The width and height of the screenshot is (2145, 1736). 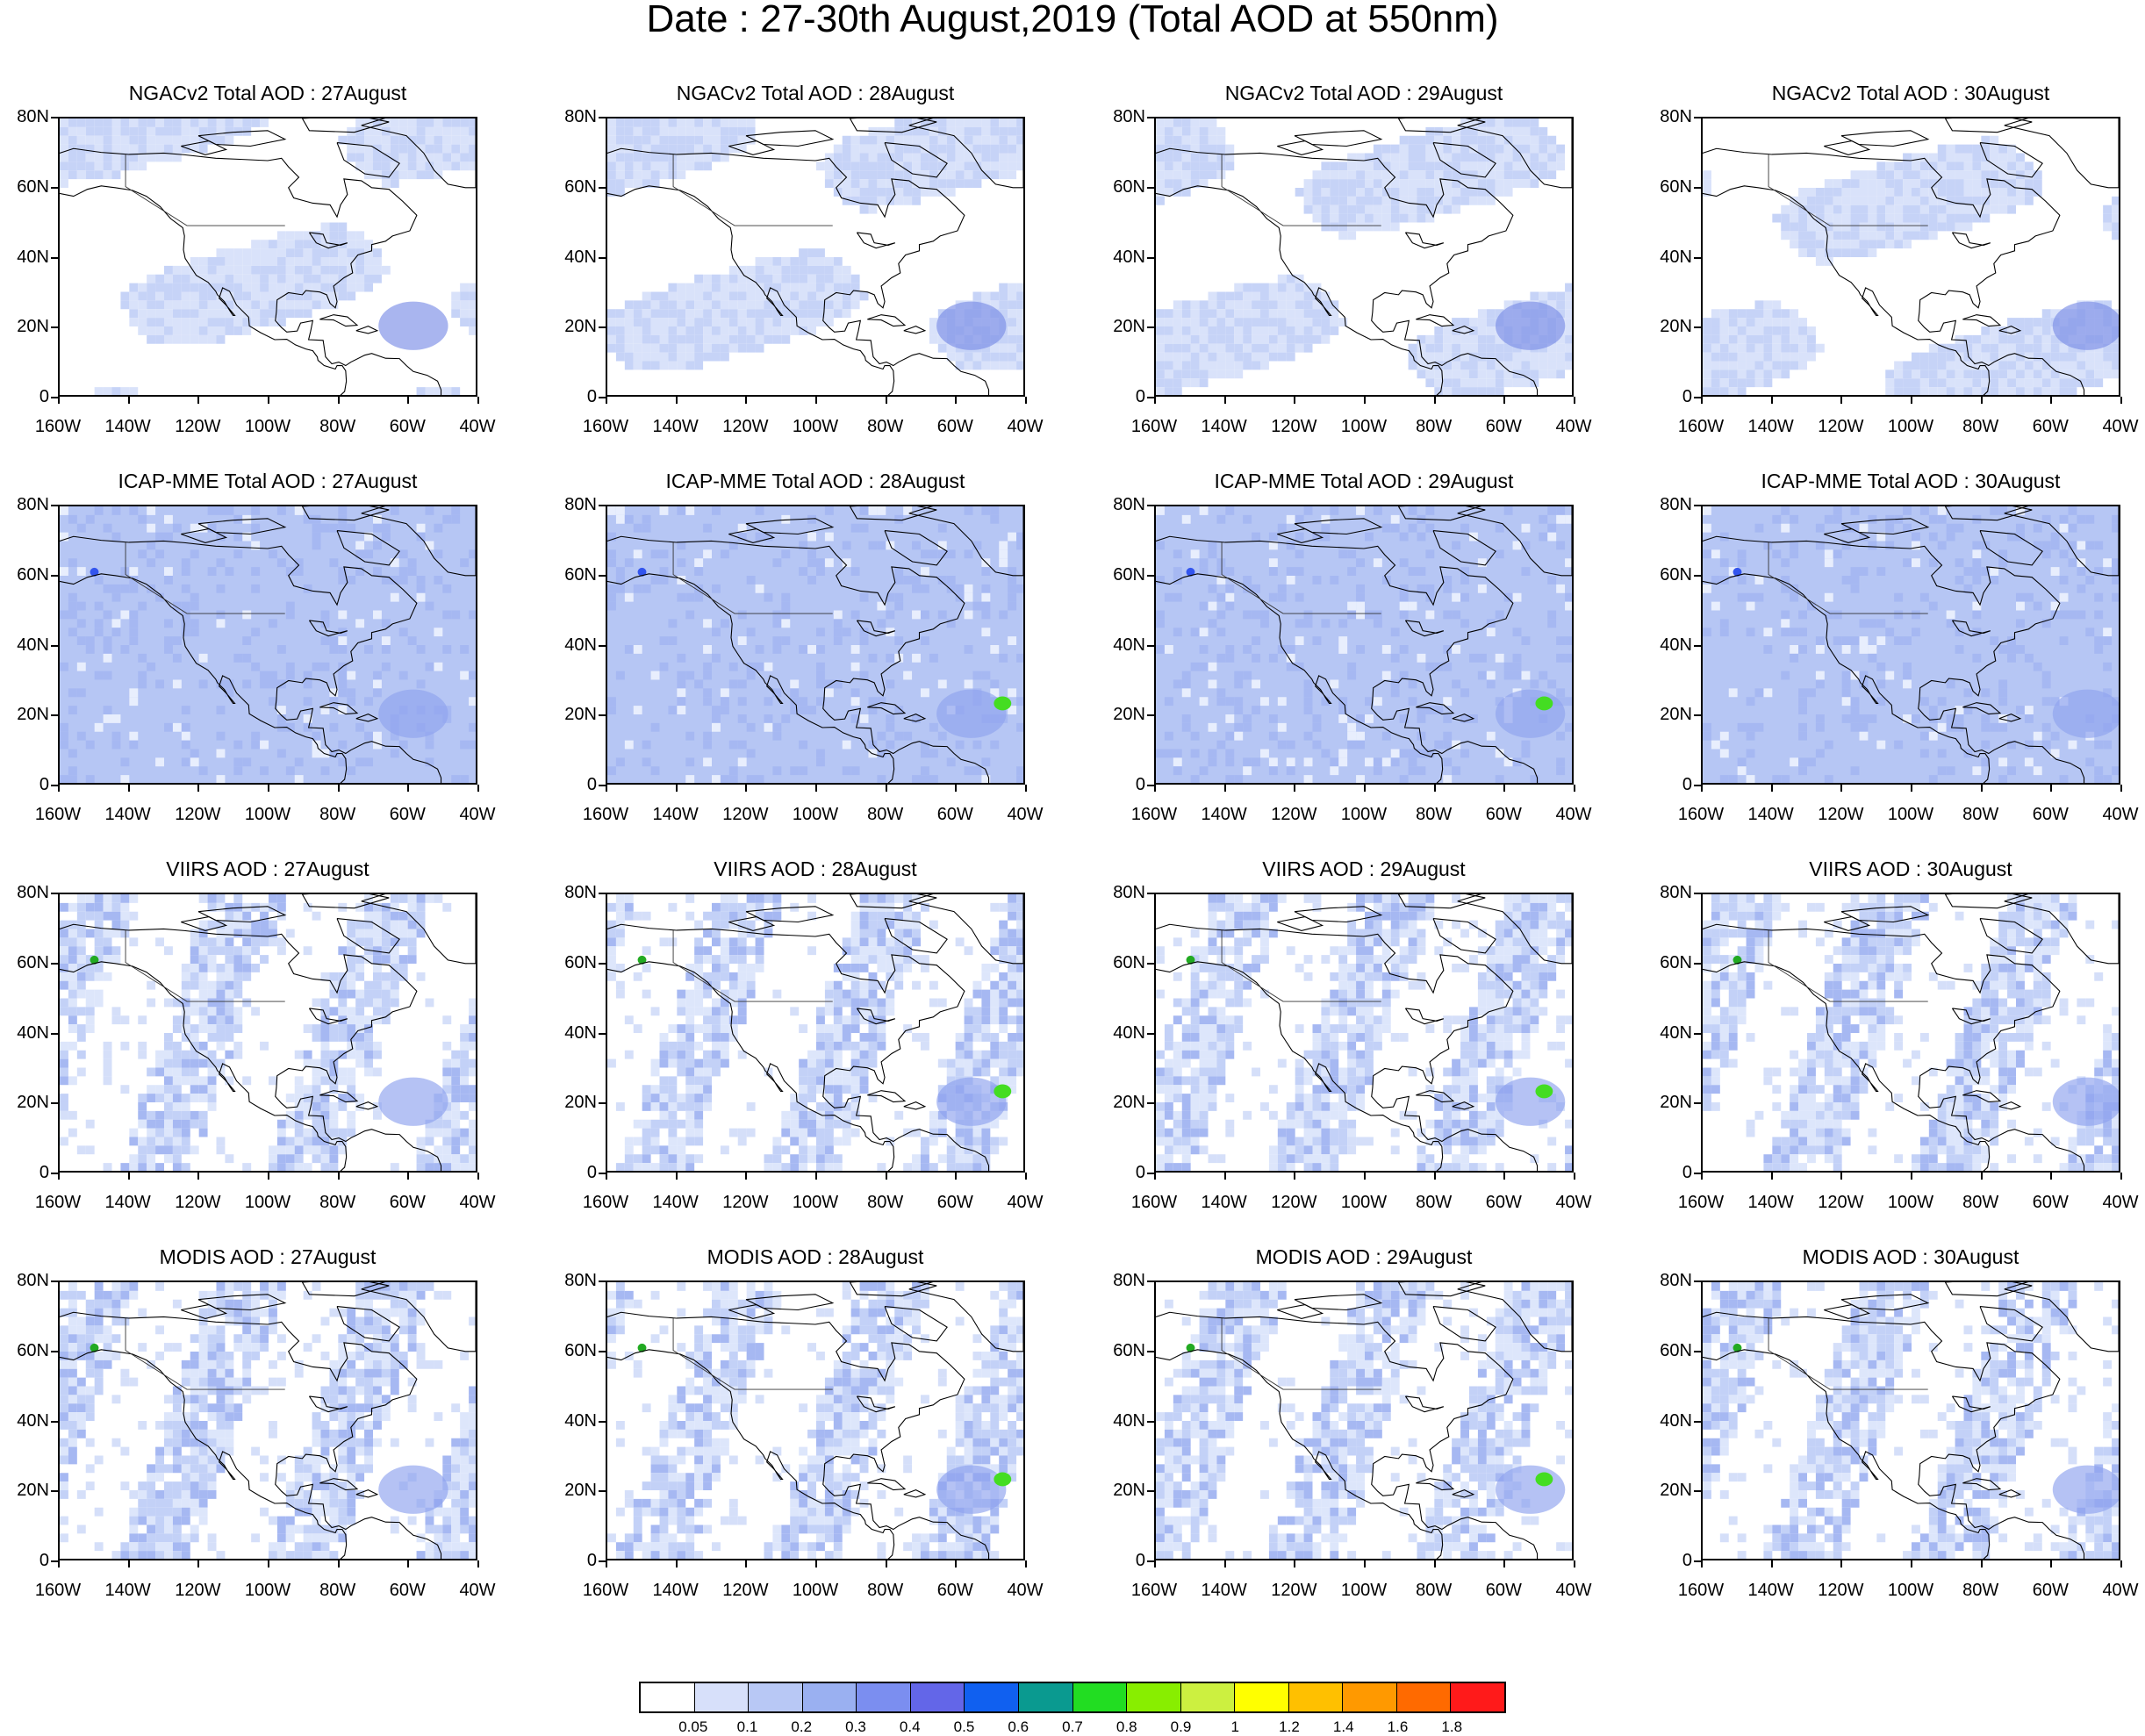 I want to click on colorbar-label: 0.4, so click(x=910, y=1727).